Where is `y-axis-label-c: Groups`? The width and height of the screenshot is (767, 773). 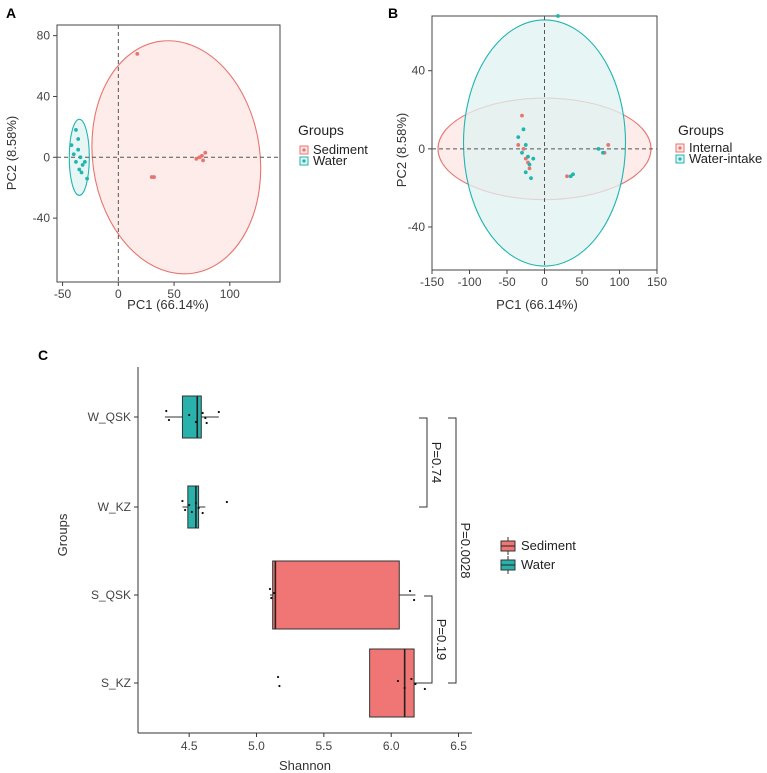 y-axis-label-c: Groups is located at coordinates (62, 534).